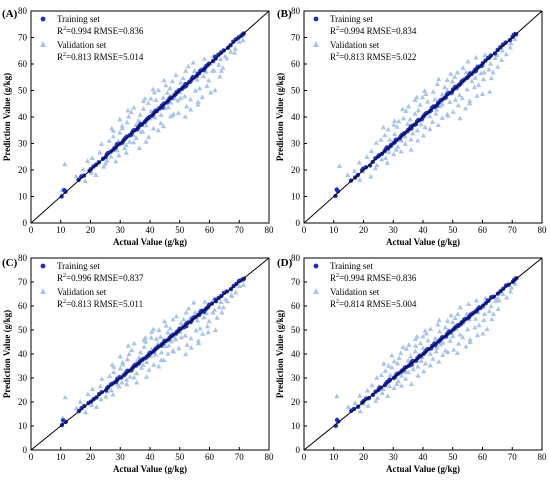  What do you see at coordinates (351, 19) in the screenshot?
I see `legend-training-name: Training set` at bounding box center [351, 19].